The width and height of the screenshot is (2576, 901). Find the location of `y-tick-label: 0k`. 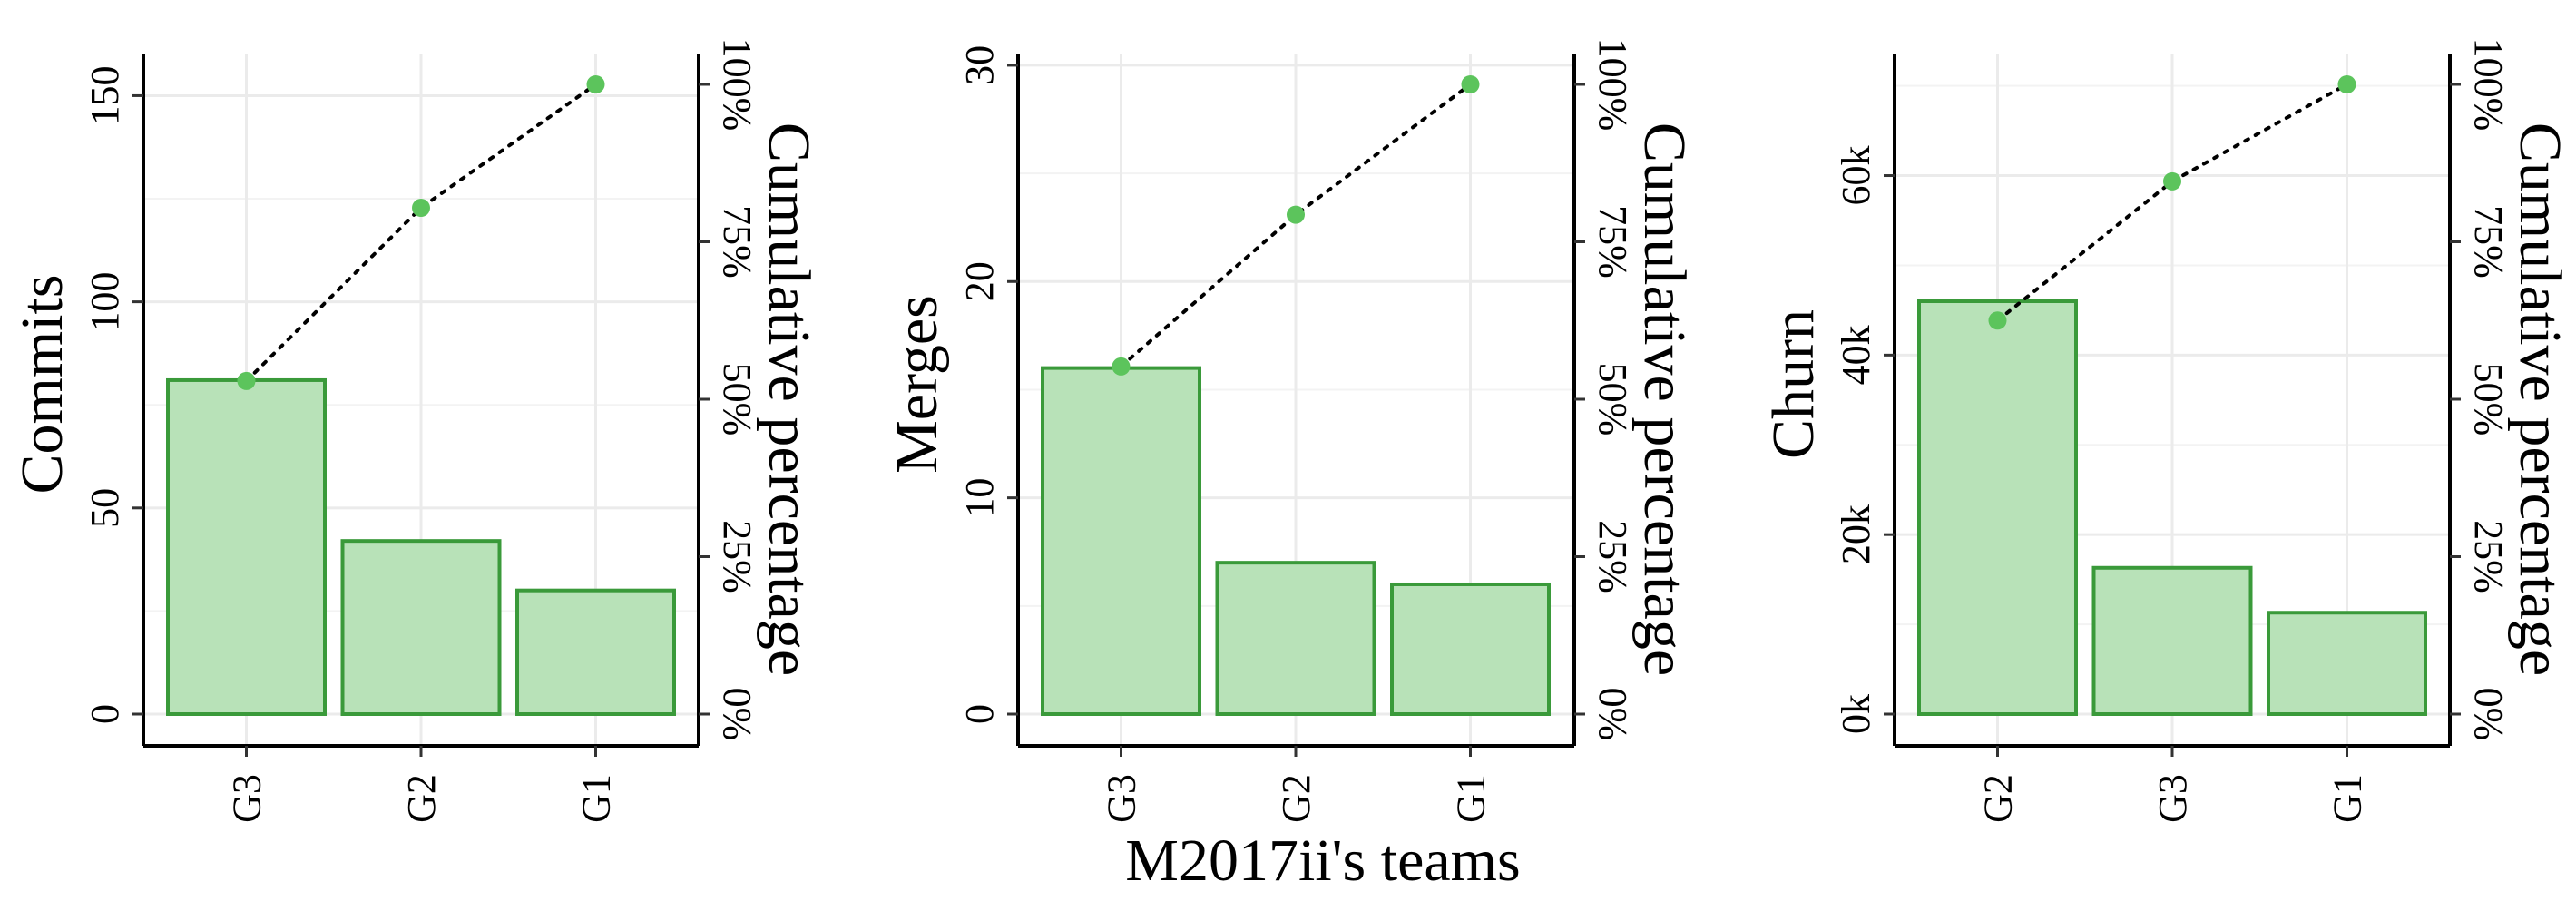

y-tick-label: 0k is located at coordinates (1856, 714).